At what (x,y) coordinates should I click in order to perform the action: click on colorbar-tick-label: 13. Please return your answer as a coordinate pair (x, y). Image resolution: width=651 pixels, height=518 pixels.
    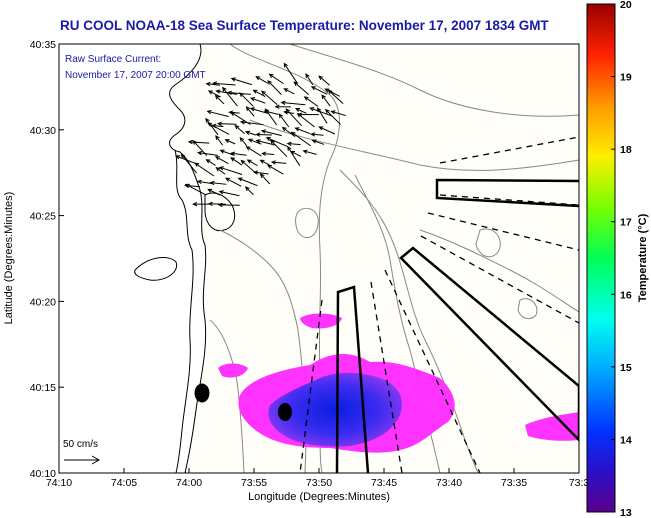
    Looking at the image, I should click on (626, 512).